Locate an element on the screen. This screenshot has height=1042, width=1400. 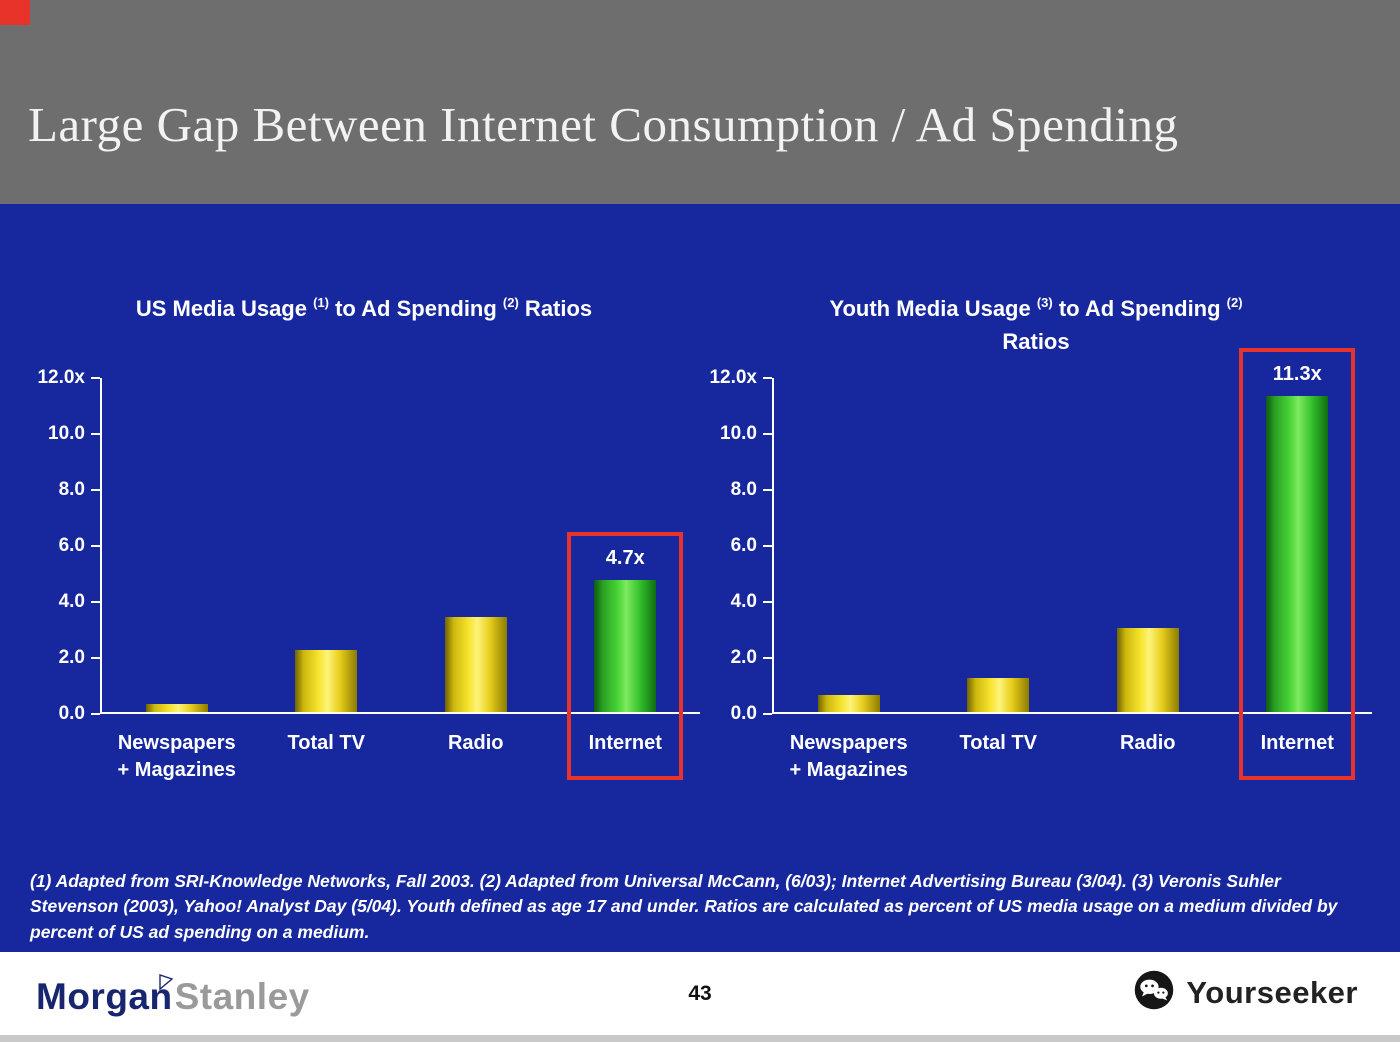
bar-value-label: 4.7x is located at coordinates (625, 558).